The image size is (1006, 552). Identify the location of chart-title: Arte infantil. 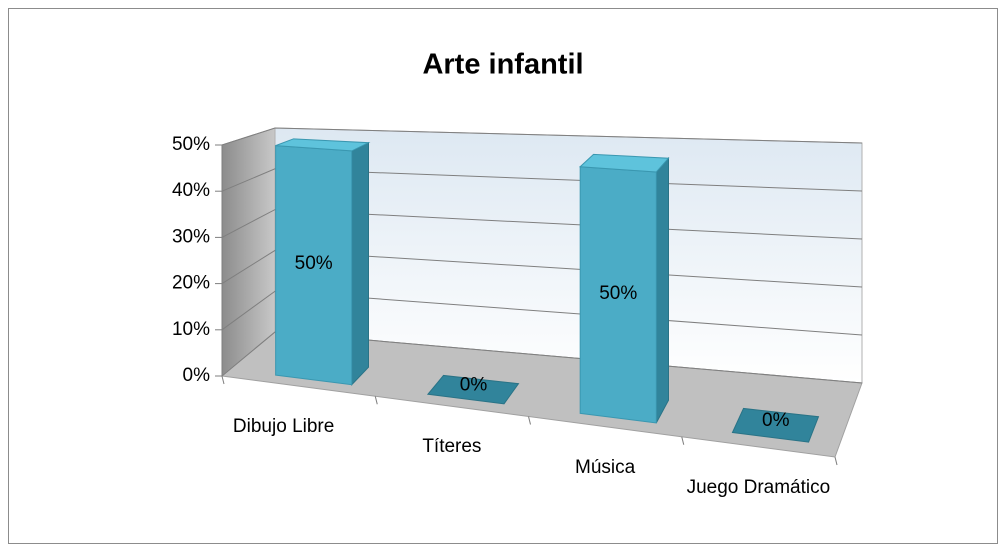
(502, 65).